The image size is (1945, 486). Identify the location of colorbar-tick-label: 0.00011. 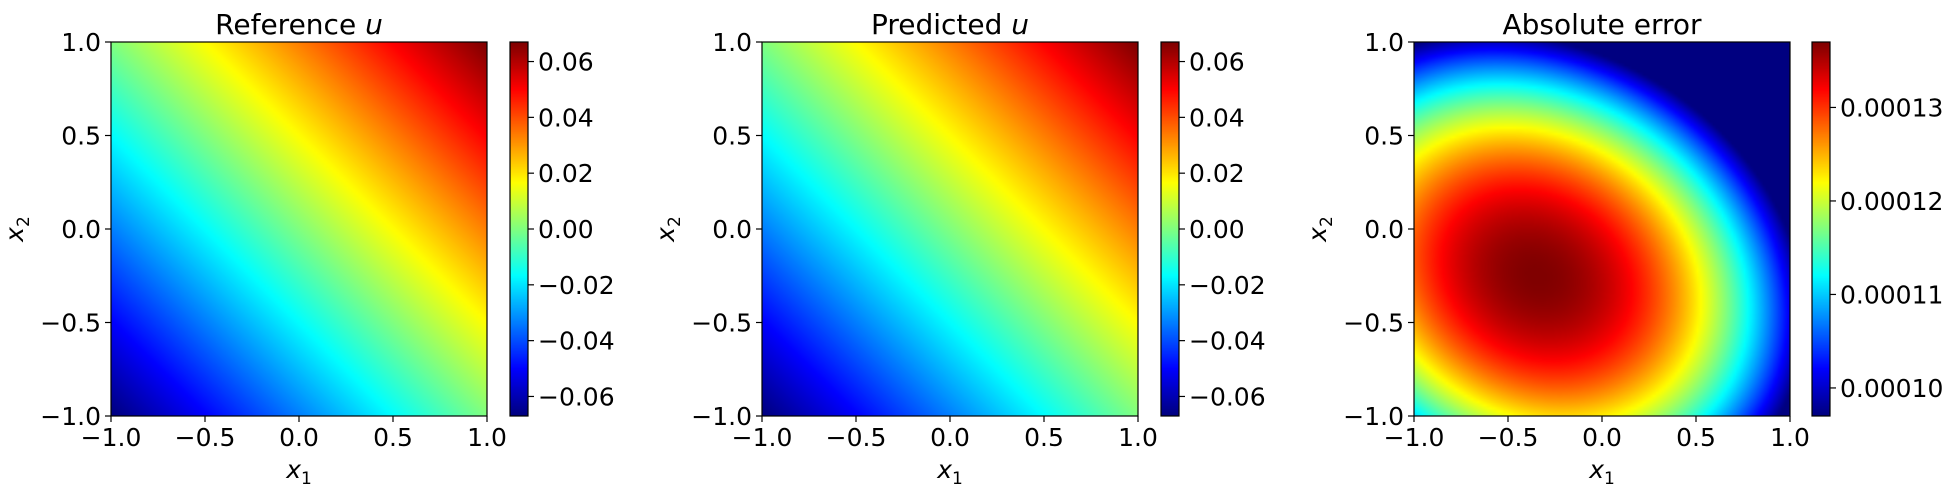
(1891, 294).